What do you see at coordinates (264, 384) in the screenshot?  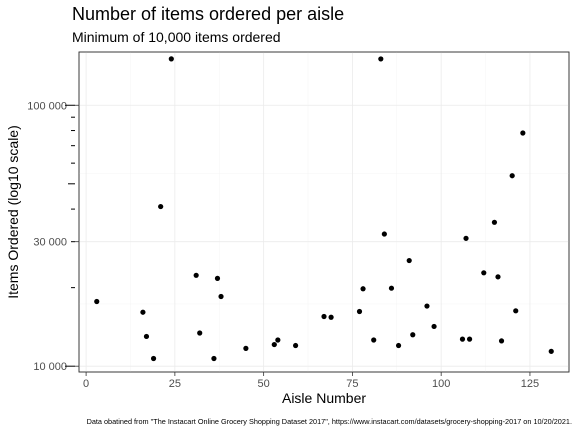 I see `x-tick-label: 50` at bounding box center [264, 384].